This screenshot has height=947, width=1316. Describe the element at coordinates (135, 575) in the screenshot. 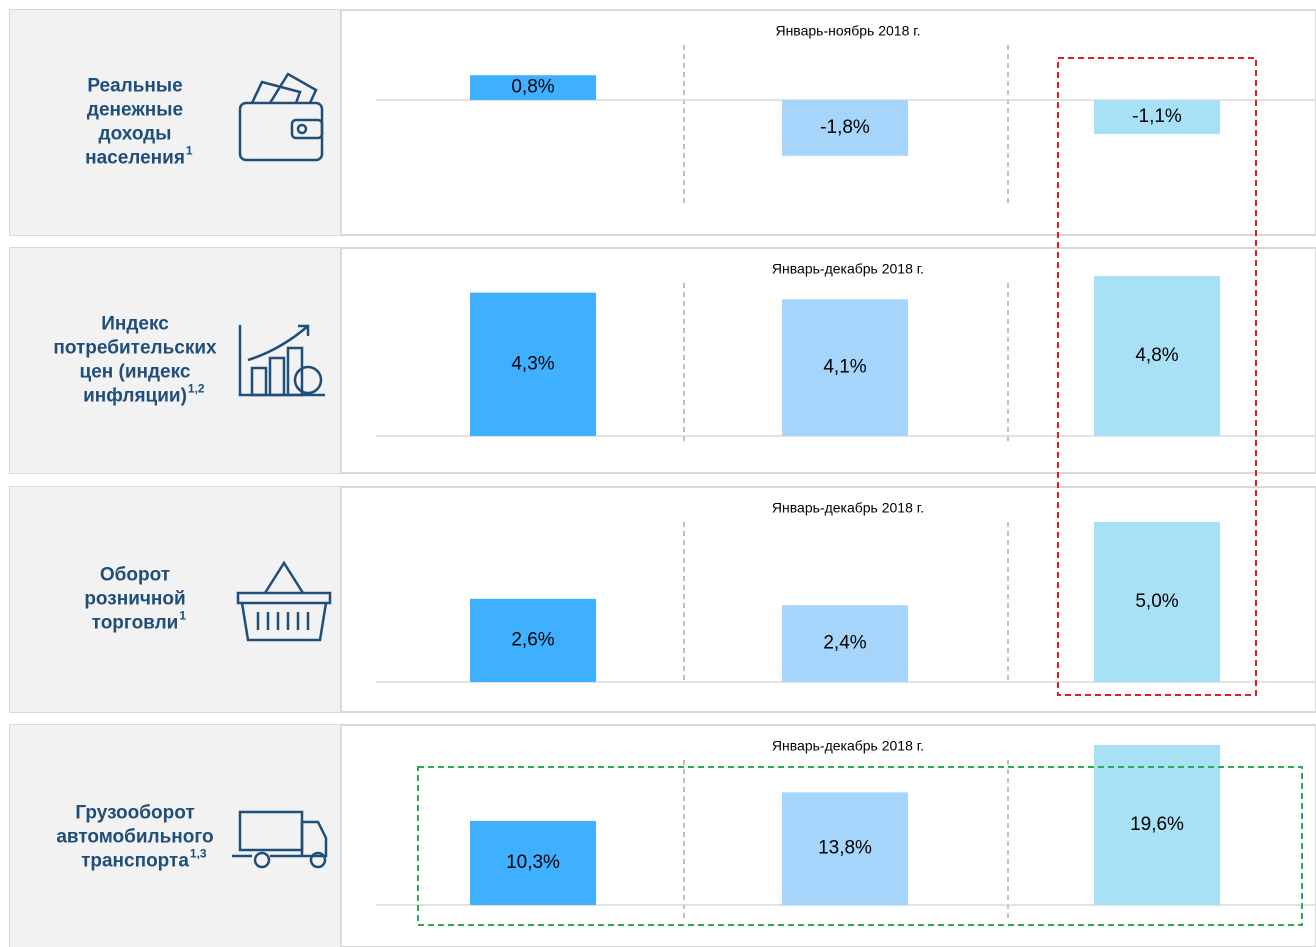

I see `row-label: Оборот` at that location.